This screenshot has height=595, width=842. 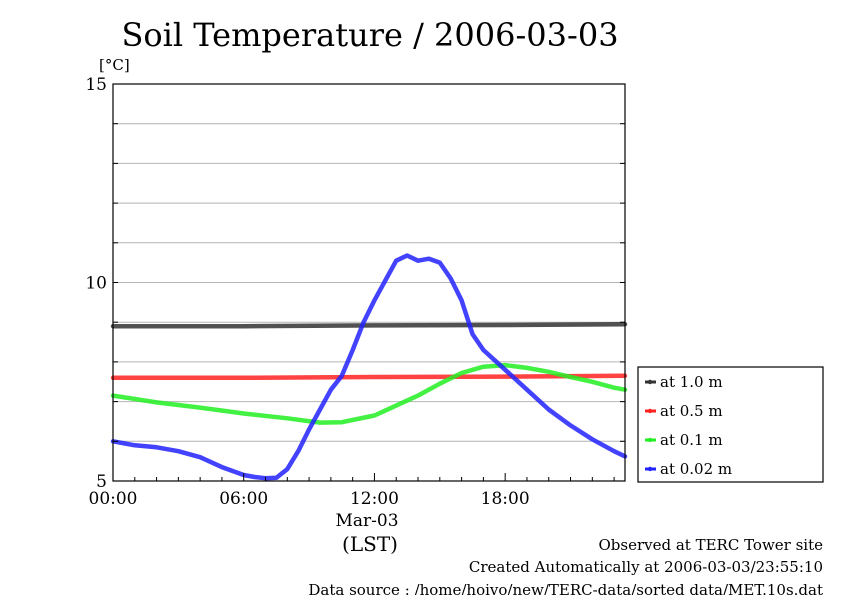 I want to click on x-date-label: Mar-03, so click(x=366, y=521).